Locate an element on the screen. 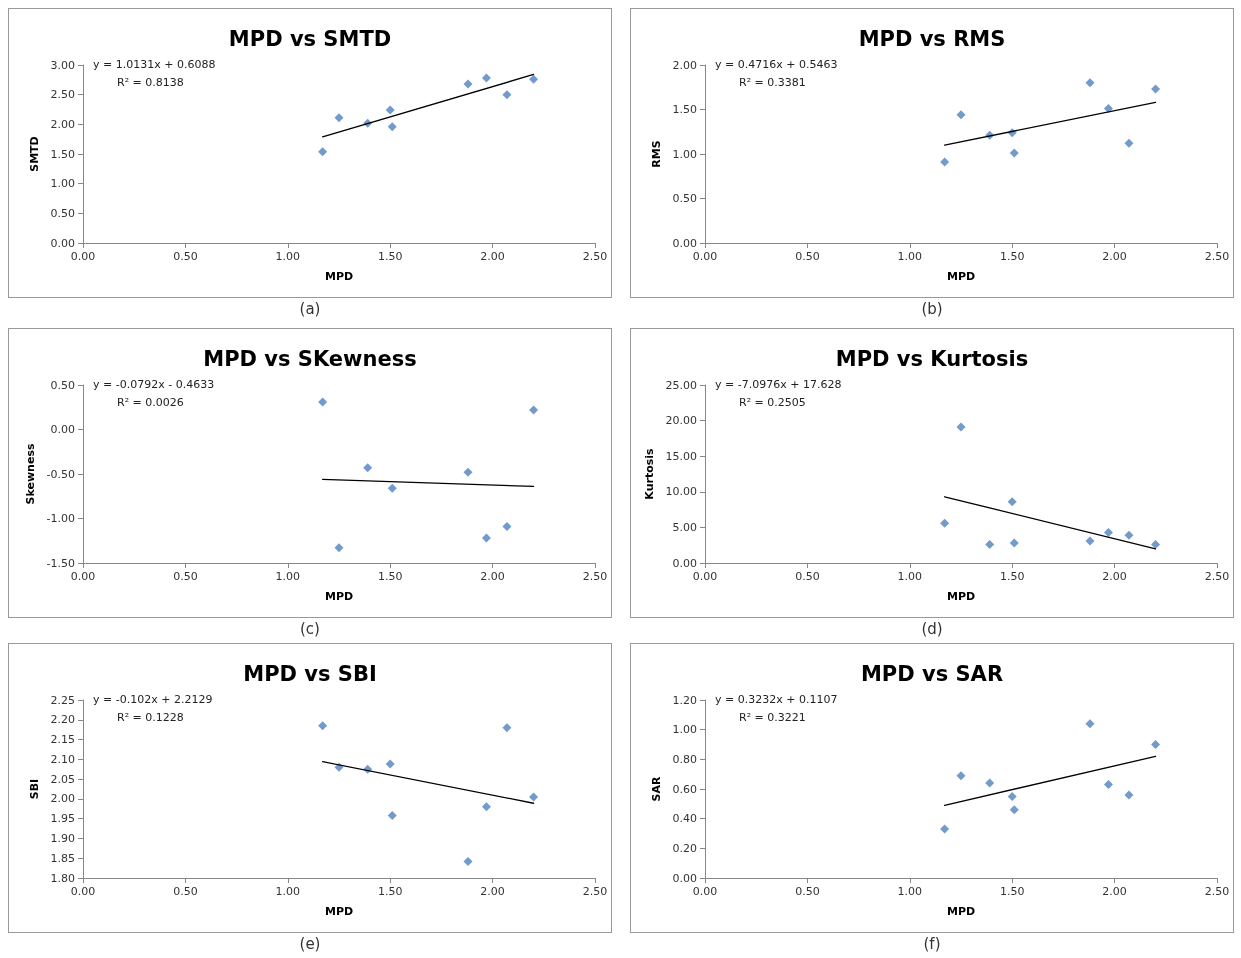  text: (f) is located at coordinates (932, 944).